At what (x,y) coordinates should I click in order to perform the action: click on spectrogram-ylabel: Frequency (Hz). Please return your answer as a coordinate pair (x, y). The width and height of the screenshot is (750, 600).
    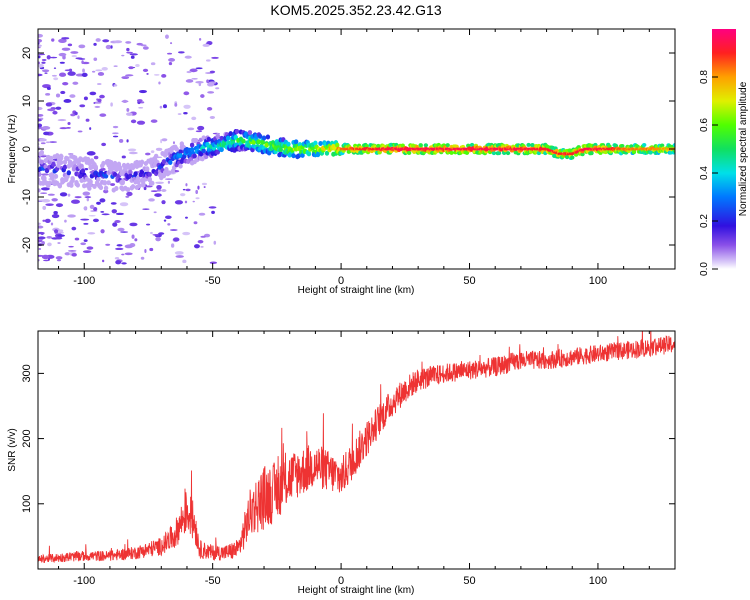
    Looking at the image, I should click on (12, 149).